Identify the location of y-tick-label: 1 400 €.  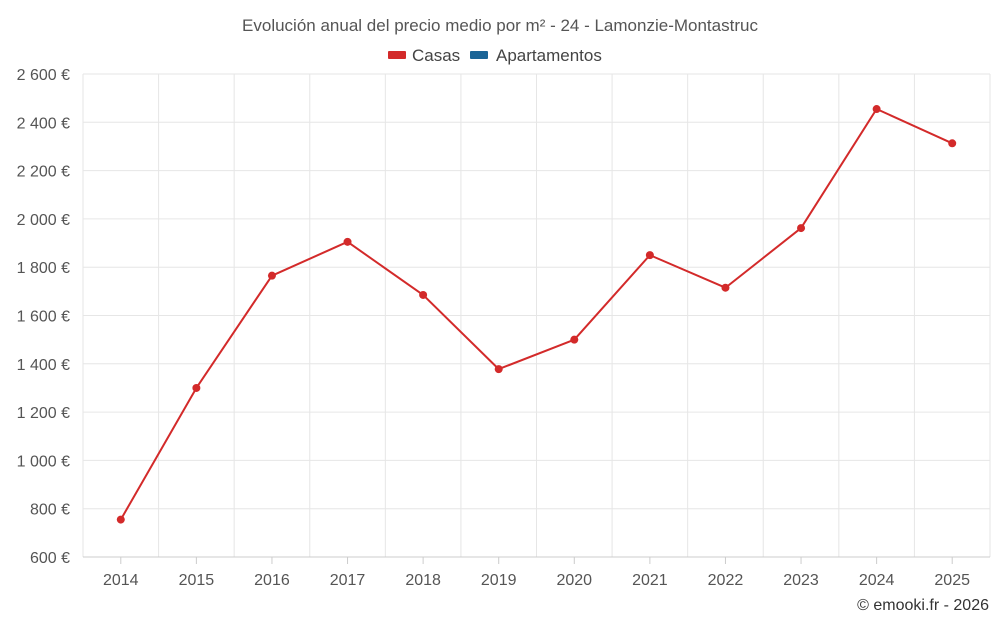
(43, 365).